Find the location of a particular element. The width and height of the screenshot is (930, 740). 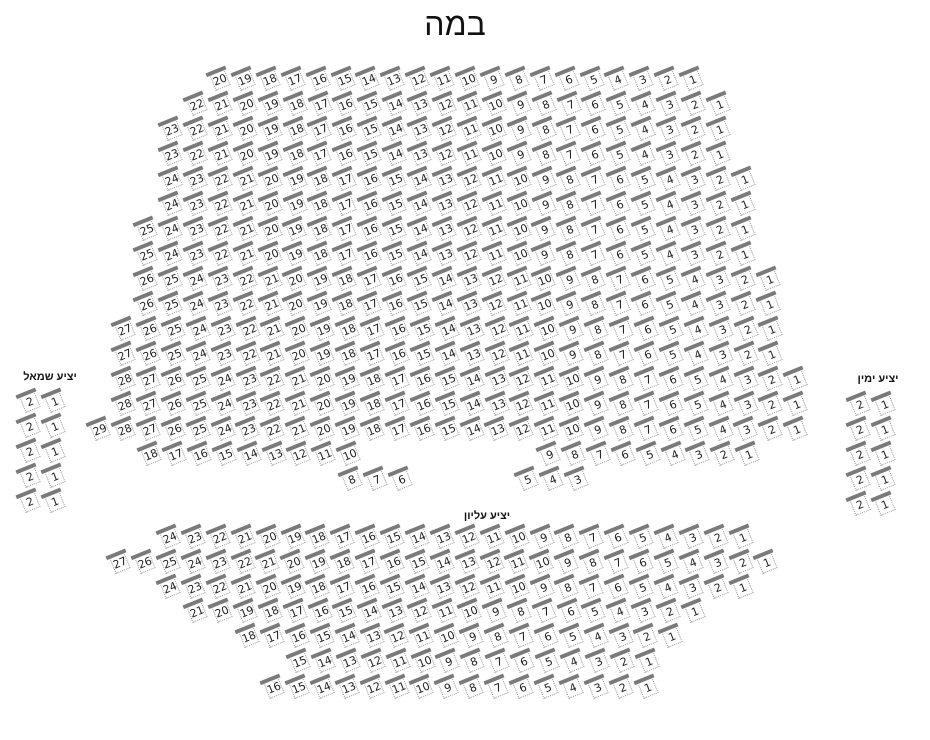

seat-main-row1-14: 14 is located at coordinates (369, 80).